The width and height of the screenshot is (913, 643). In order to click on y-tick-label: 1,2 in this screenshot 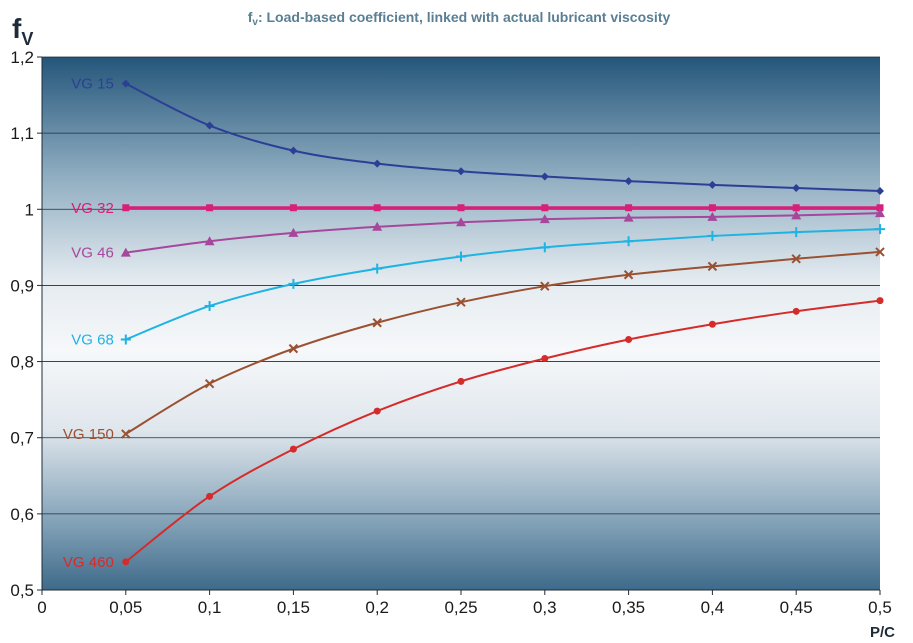, I will do `click(22, 57)`.